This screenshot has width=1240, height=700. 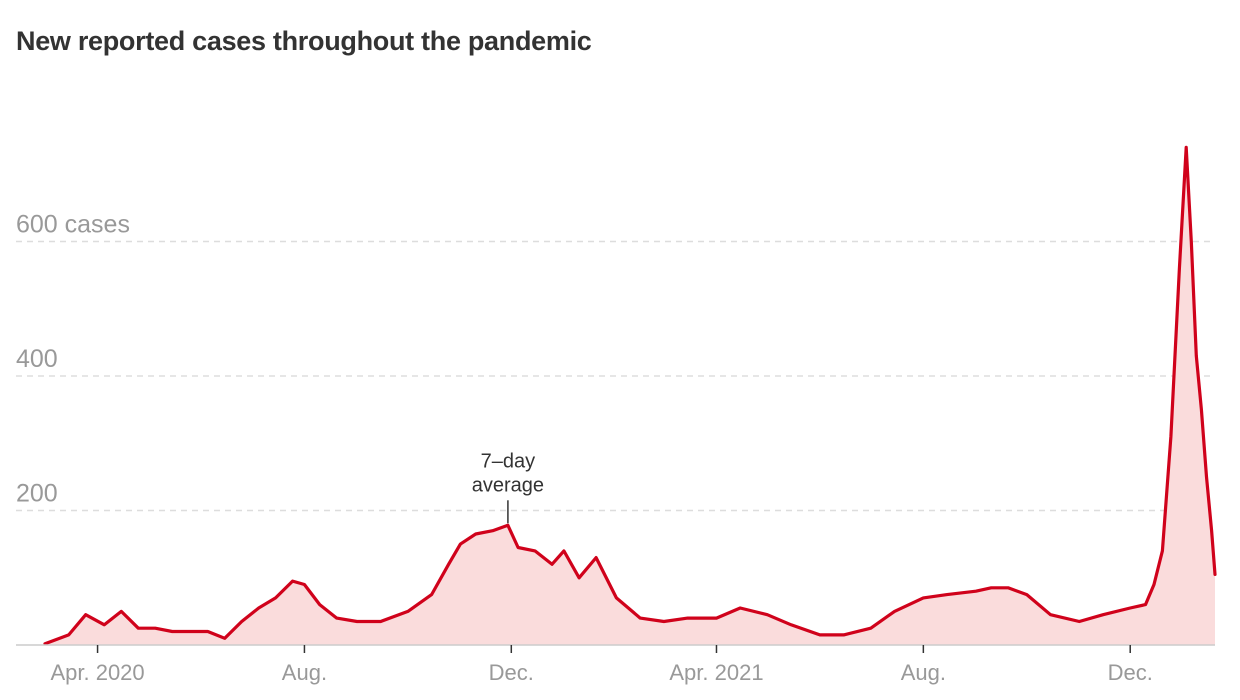 What do you see at coordinates (97, 672) in the screenshot?
I see `x-tick-label: Apr. 2020` at bounding box center [97, 672].